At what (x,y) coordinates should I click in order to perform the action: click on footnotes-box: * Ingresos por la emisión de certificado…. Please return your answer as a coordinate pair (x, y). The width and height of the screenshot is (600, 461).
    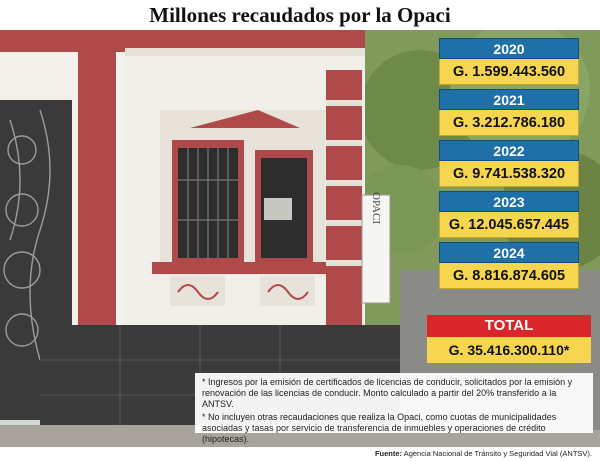
    Looking at the image, I should click on (394, 408).